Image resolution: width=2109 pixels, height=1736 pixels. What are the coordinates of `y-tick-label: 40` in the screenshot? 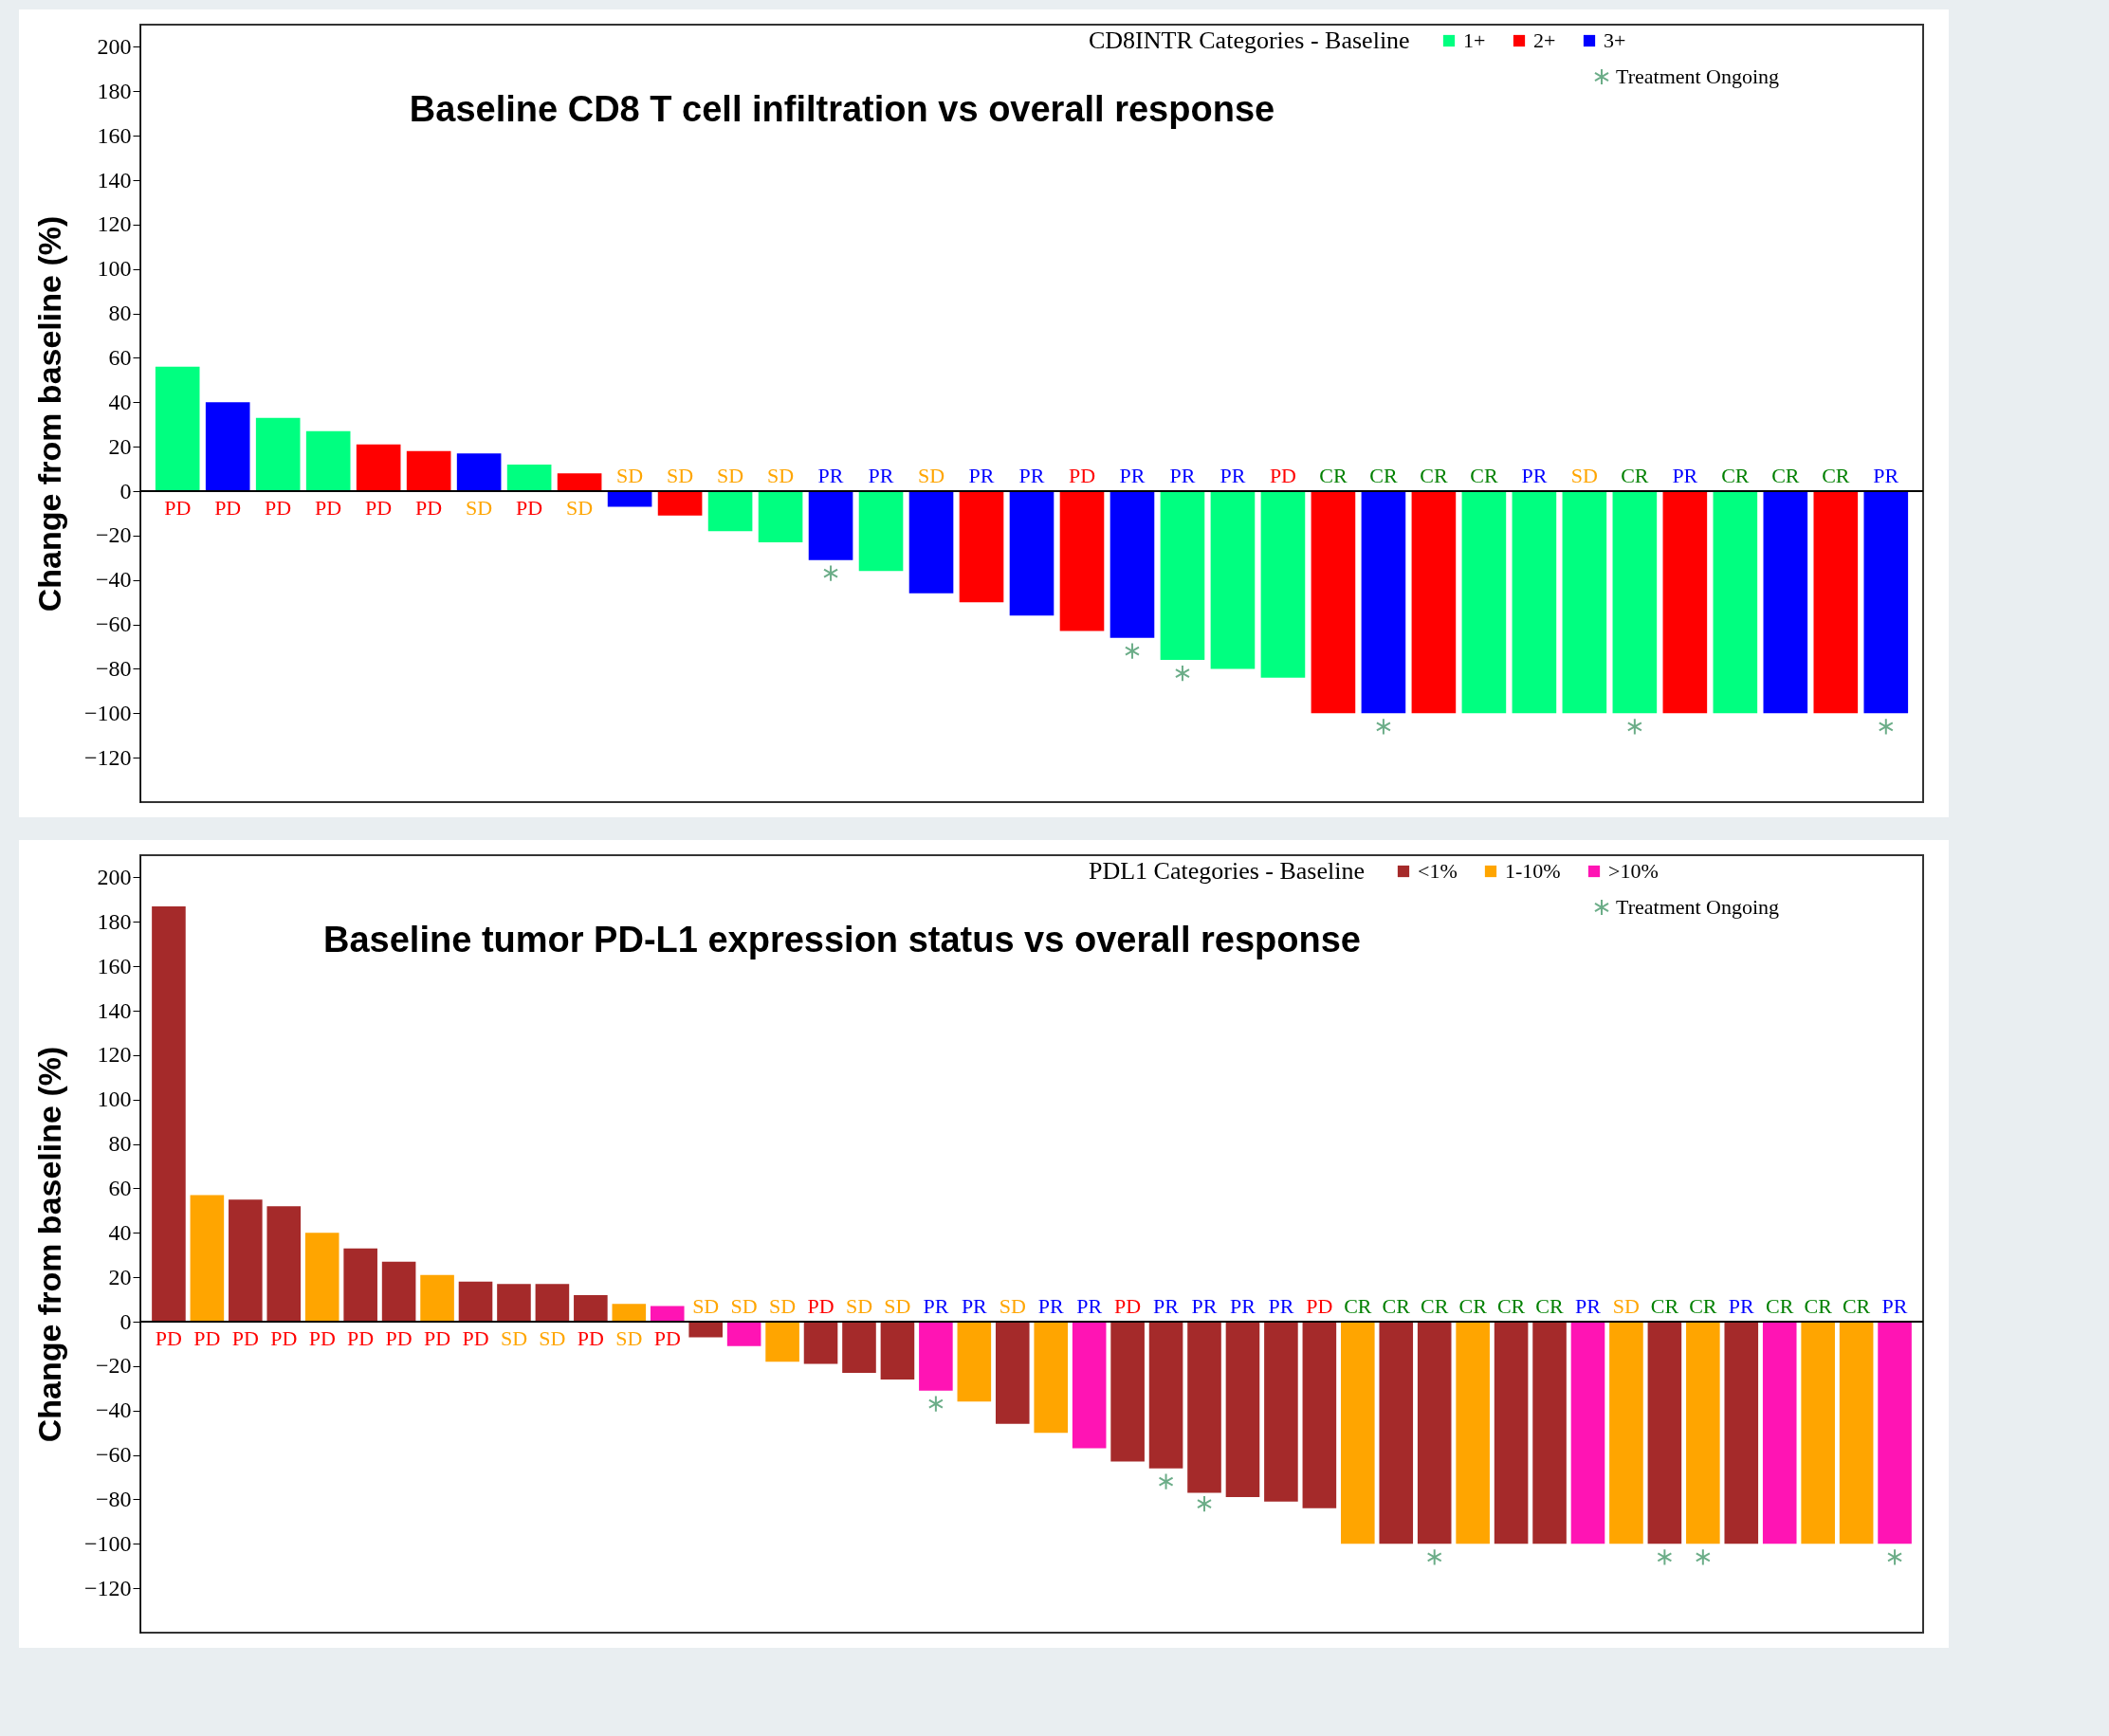 It's located at (120, 401).